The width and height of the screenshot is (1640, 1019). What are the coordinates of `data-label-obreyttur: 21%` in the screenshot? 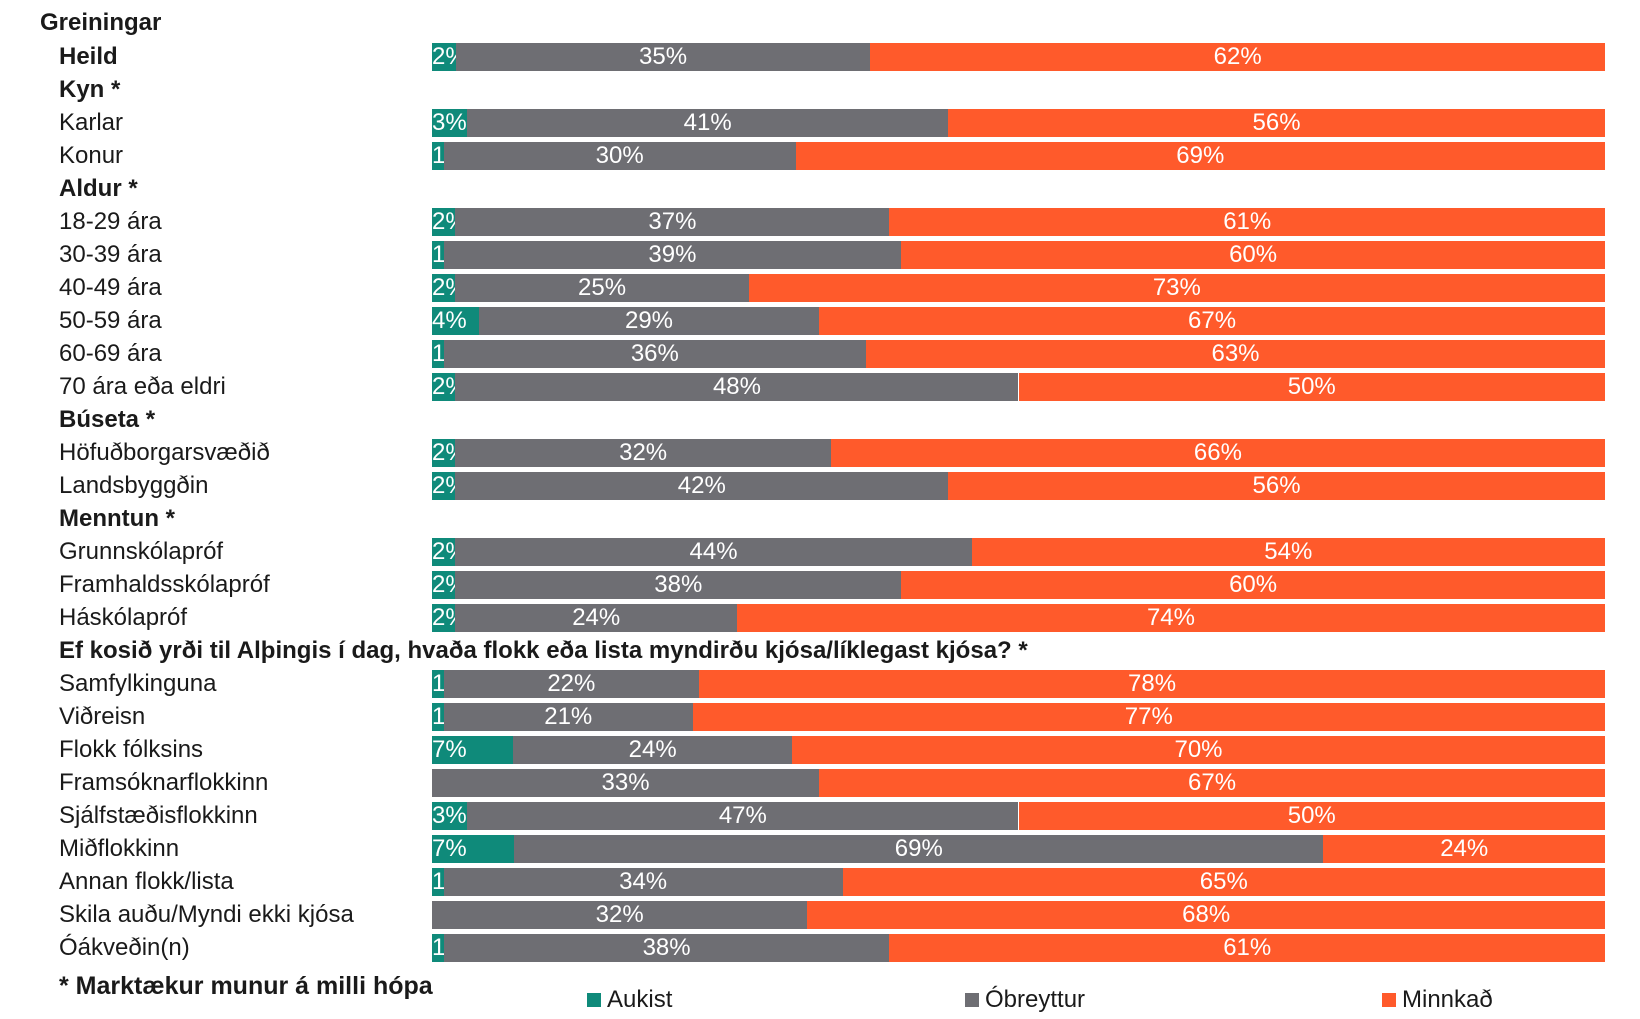 It's located at (568, 716).